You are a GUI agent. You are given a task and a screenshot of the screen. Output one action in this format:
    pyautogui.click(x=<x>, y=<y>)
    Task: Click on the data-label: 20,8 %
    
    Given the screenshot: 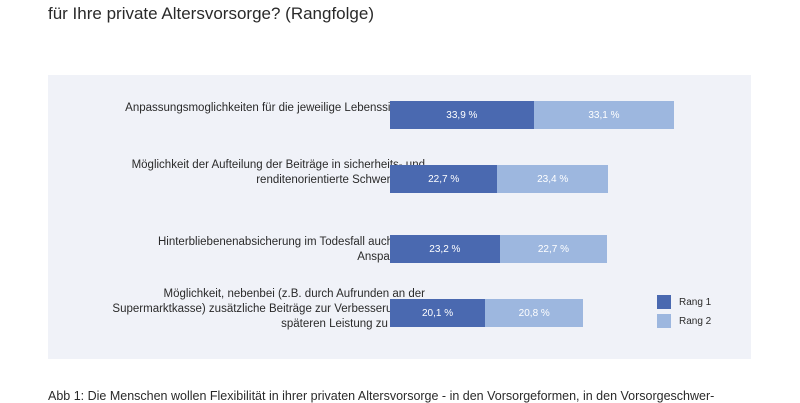 What is the action you would take?
    pyautogui.click(x=534, y=313)
    